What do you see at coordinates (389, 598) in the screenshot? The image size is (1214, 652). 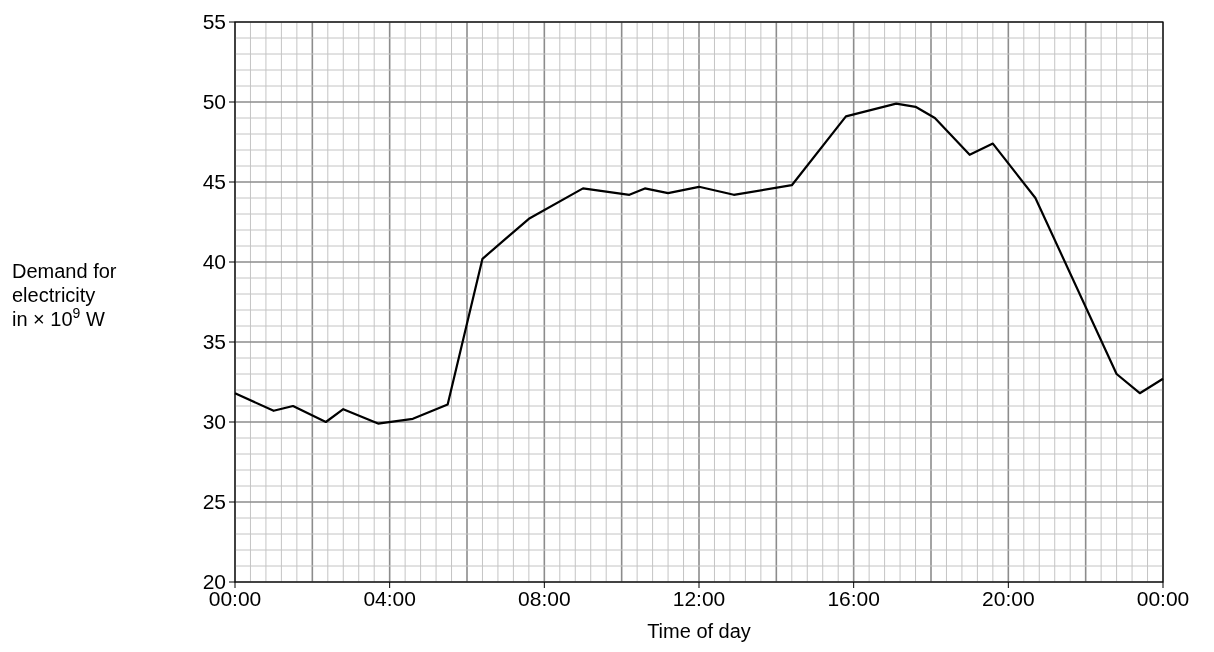 I see `x-tick-label: 04:00` at bounding box center [389, 598].